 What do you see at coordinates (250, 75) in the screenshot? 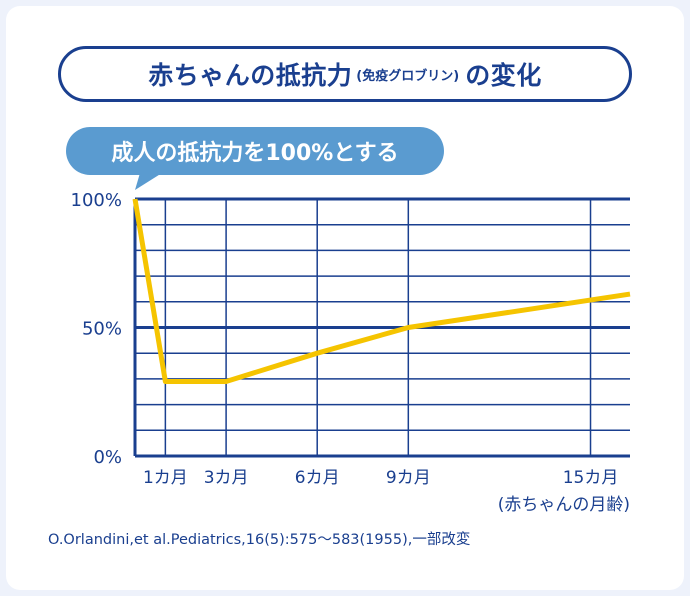
I see `title-main: 赤ちゃんの抵抗力` at bounding box center [250, 75].